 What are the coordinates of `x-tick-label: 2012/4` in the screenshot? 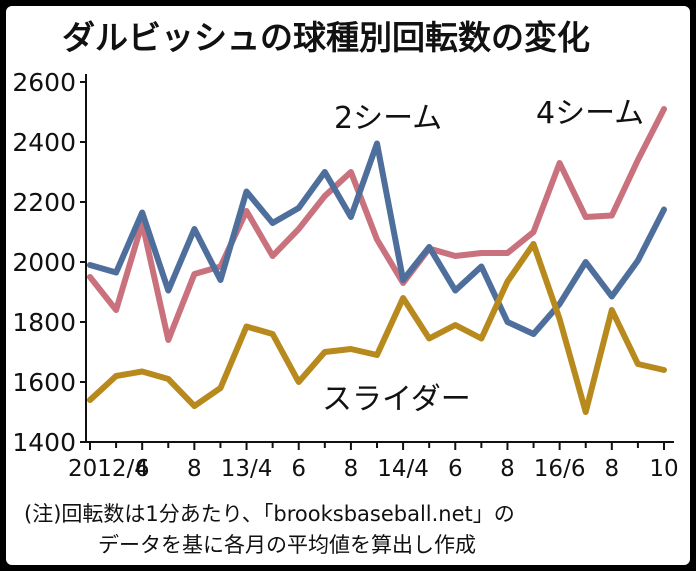 It's located at (108, 469).